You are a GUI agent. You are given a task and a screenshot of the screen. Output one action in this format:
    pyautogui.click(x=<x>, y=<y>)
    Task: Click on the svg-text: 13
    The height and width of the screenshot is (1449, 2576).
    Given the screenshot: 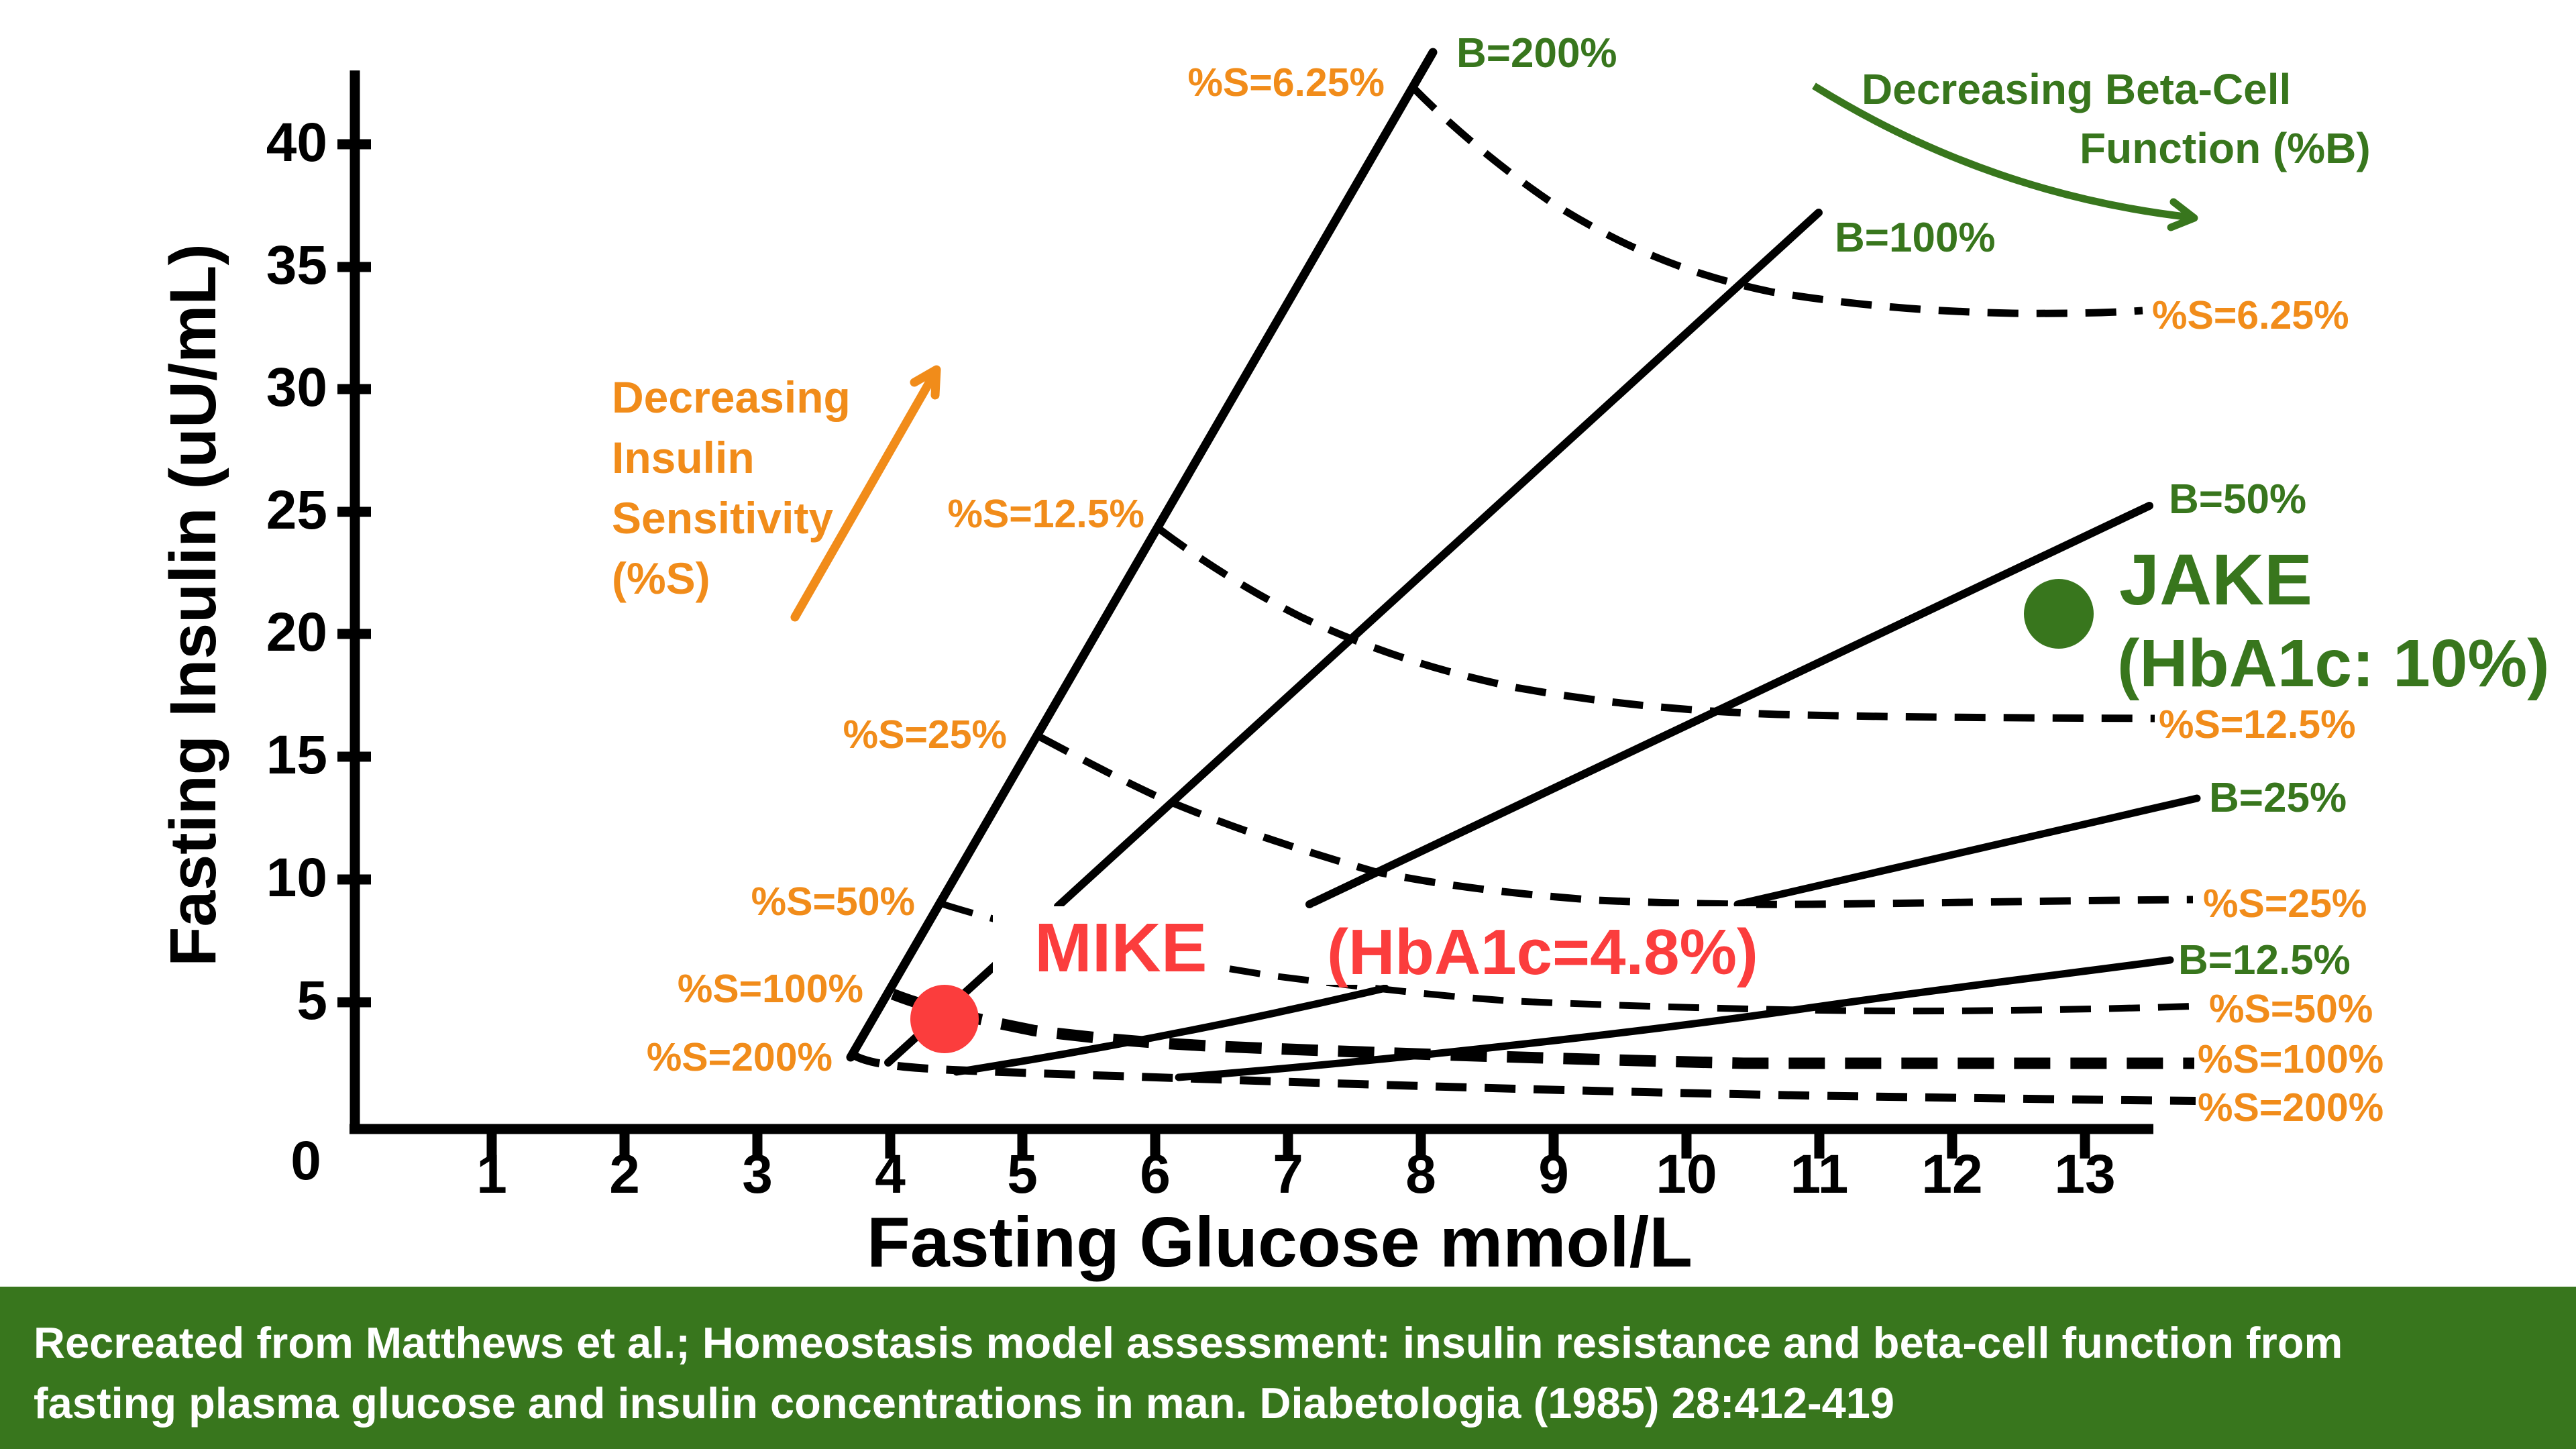 What is the action you would take?
    pyautogui.click(x=2084, y=1174)
    